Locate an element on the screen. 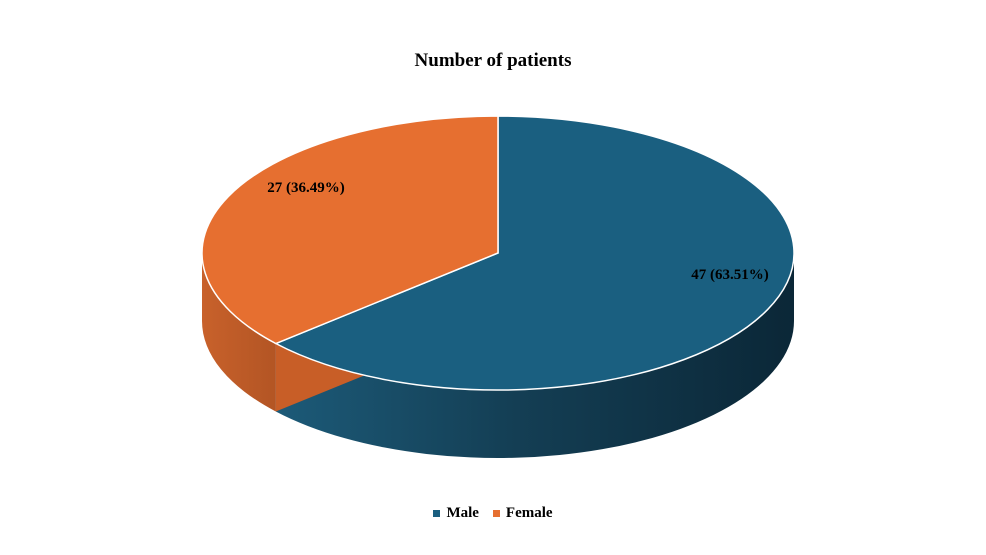 This screenshot has height=555, width=986. legend-item-female: Female is located at coordinates (522, 513).